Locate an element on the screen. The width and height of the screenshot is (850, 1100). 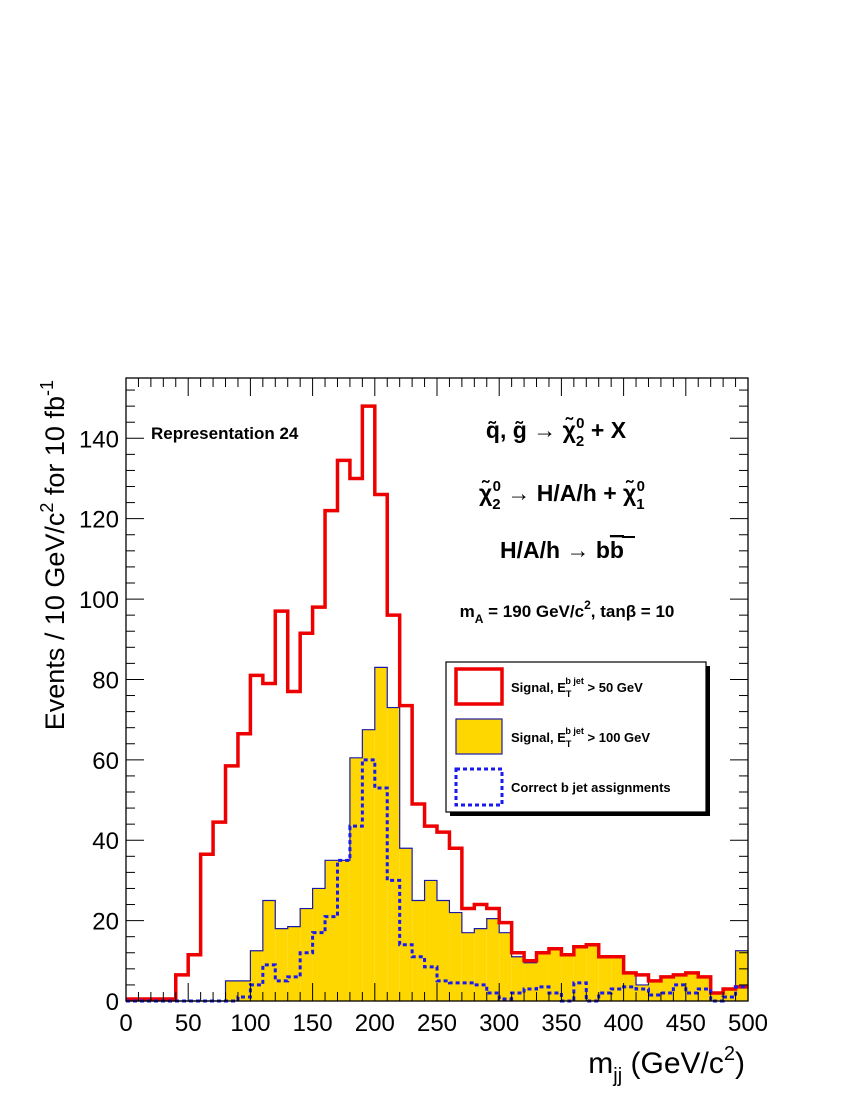
parameter-line: mA = 190 GeV/c2, tanβ = 10 is located at coordinates (567, 612).